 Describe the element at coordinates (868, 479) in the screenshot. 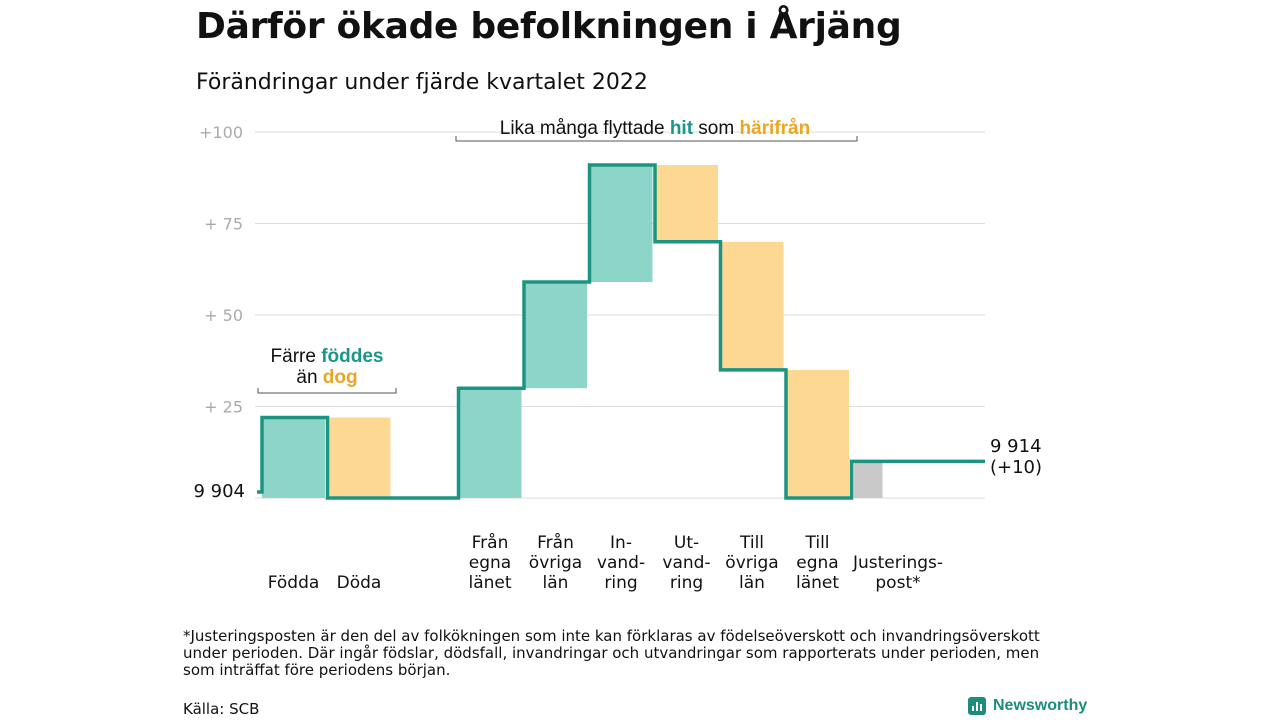

I see `bar-adjust` at that location.